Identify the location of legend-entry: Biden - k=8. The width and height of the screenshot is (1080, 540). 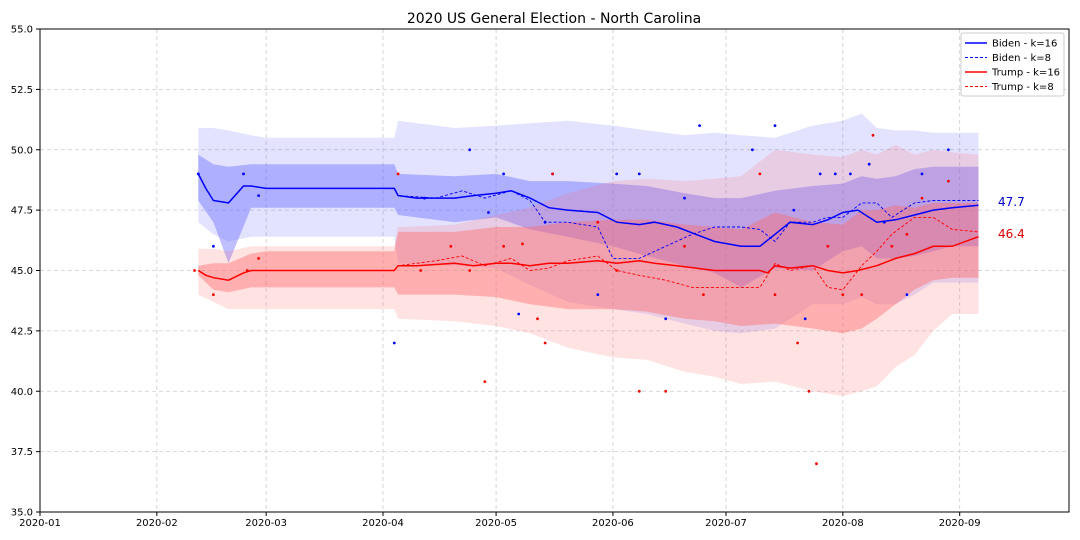
(1021, 58).